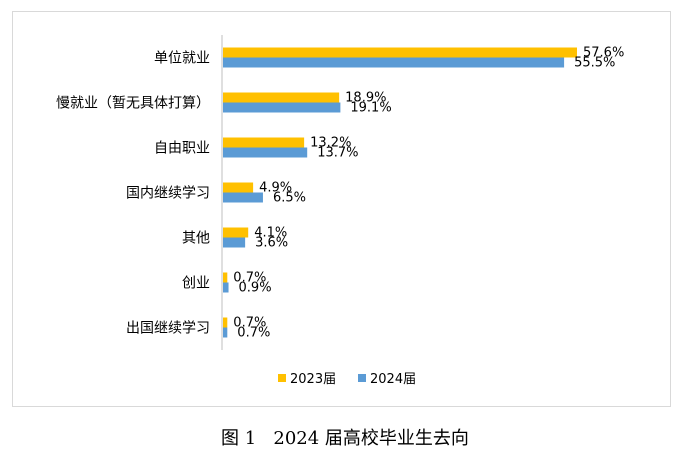 Image resolution: width=690 pixels, height=462 pixels. Describe the element at coordinates (271, 243) in the screenshot. I see `data-label: 3.6%` at that location.